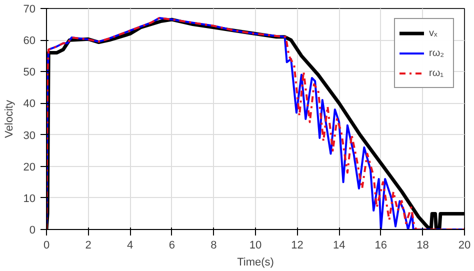 This screenshot has height=271, width=474. Describe the element at coordinates (255, 246) in the screenshot. I see `x-tick-label: 10` at that location.